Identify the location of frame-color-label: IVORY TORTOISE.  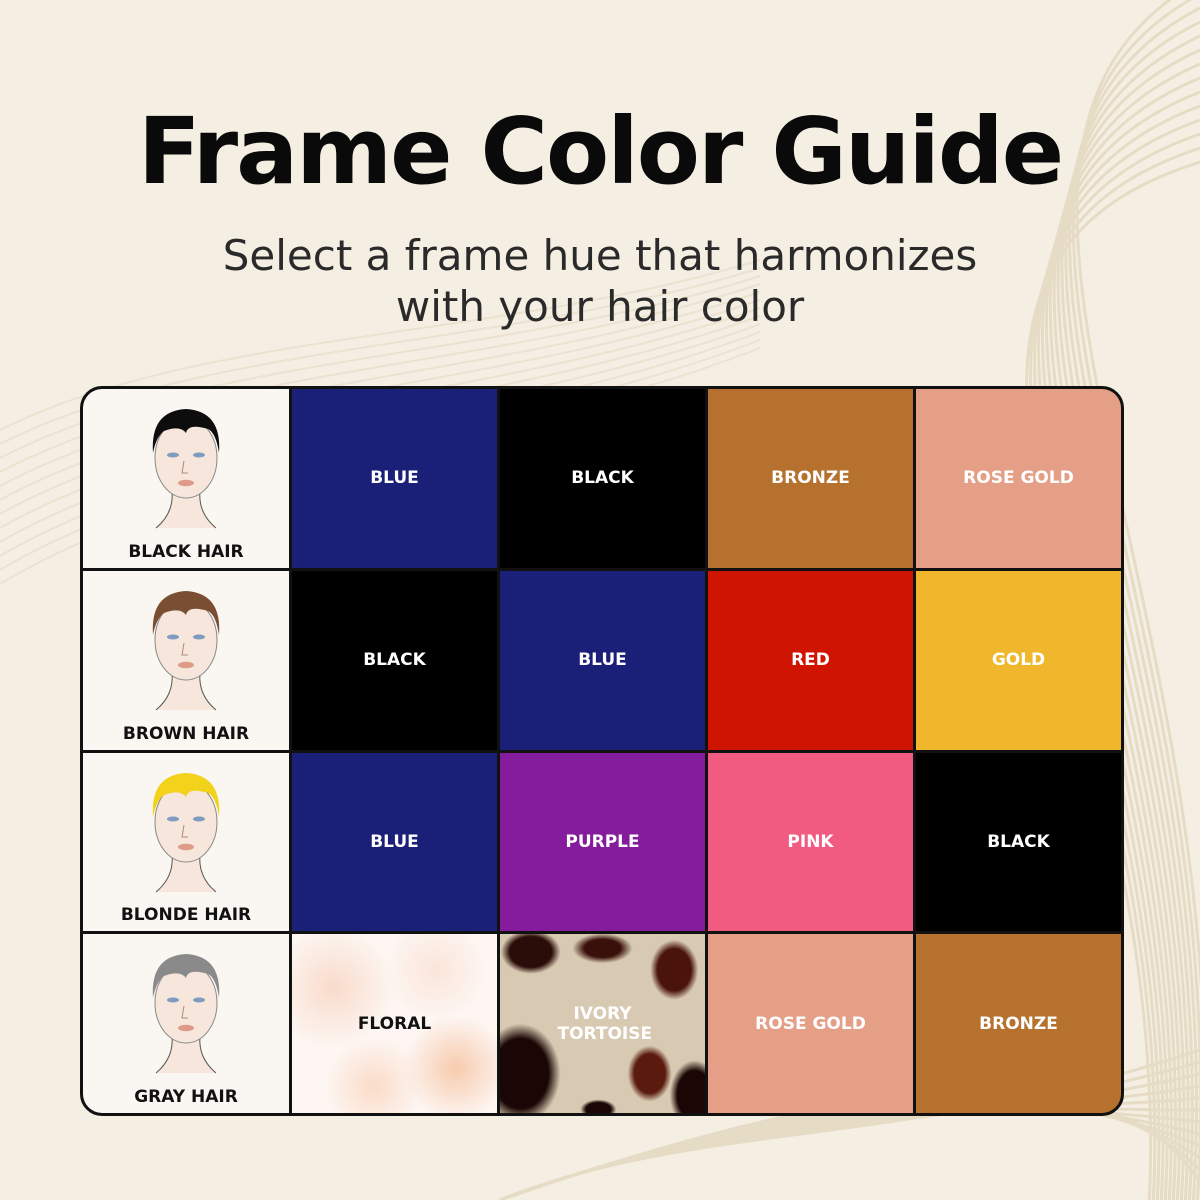
(605, 1023).